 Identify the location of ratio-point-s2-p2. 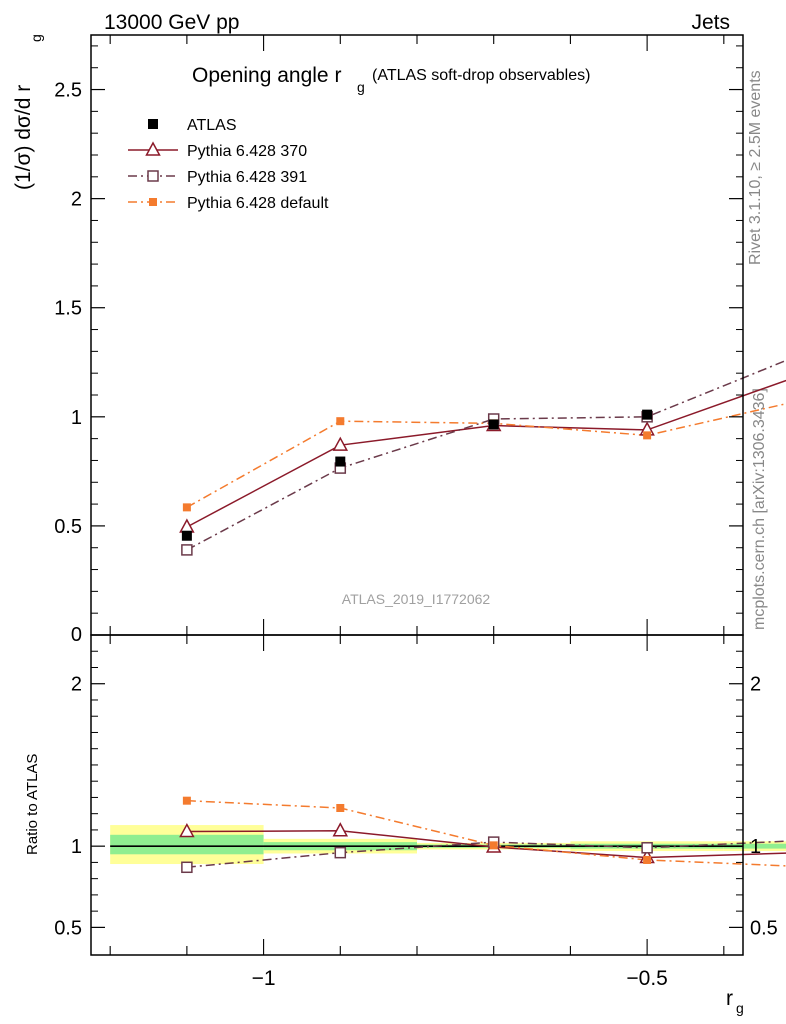
(493, 845).